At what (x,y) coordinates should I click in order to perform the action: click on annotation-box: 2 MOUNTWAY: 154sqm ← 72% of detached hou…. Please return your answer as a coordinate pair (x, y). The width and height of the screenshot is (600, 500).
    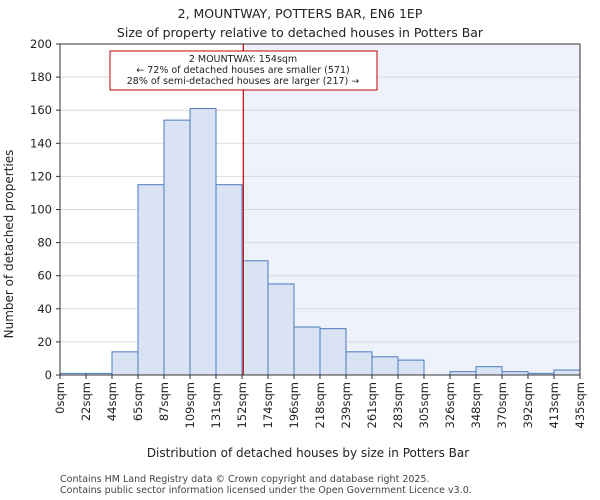
    Looking at the image, I should click on (243, 70).